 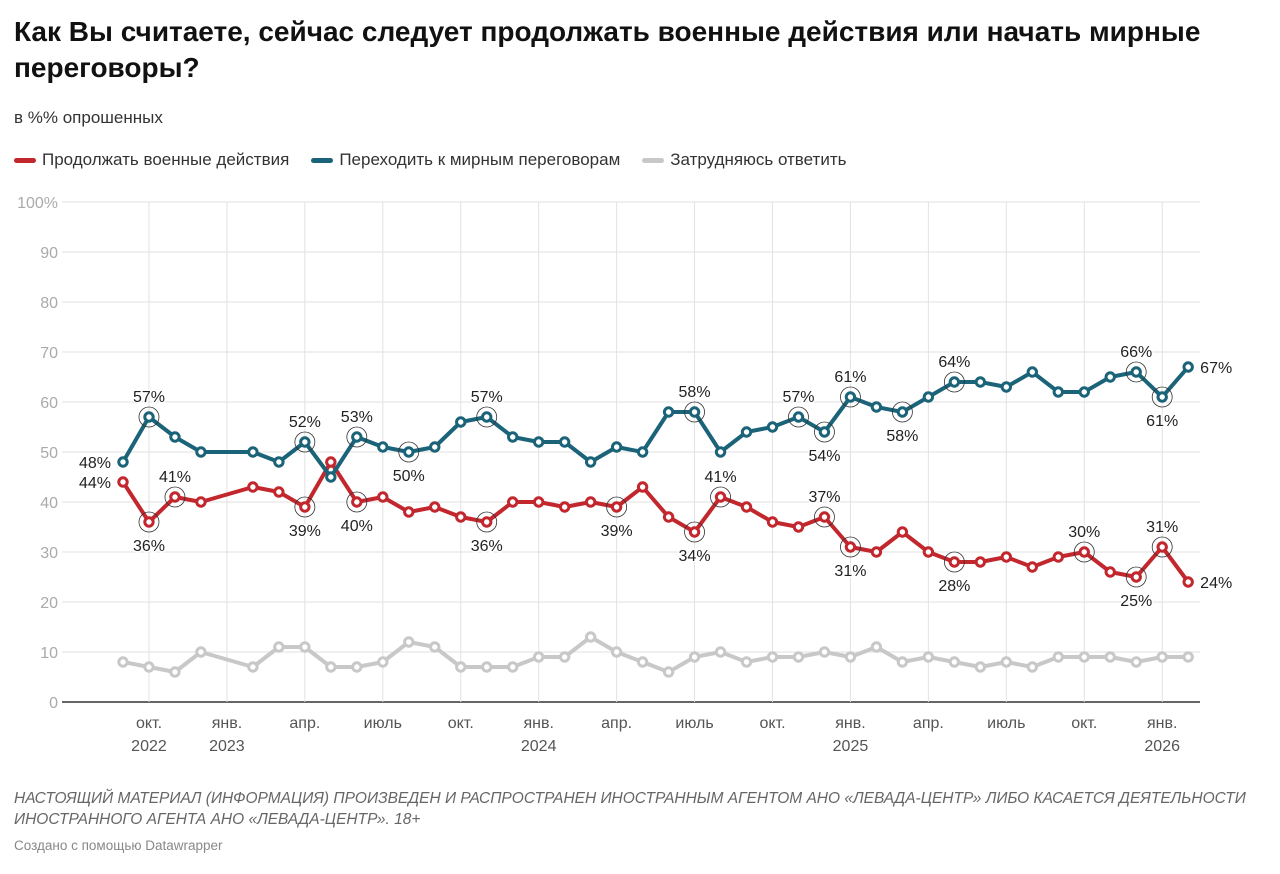 What do you see at coordinates (1216, 583) in the screenshot?
I see `data-label: 24%` at bounding box center [1216, 583].